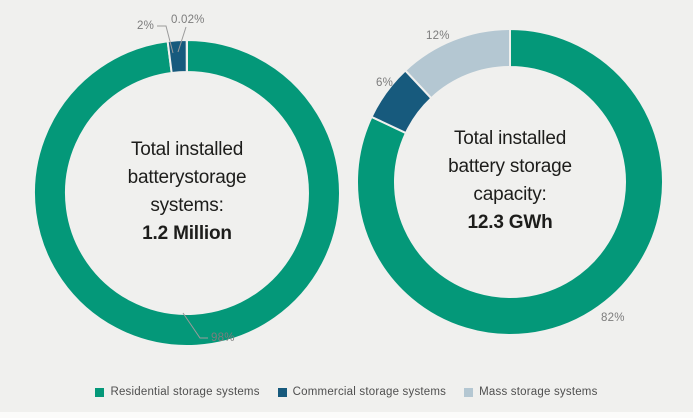 The width and height of the screenshot is (693, 418). Describe the element at coordinates (182, 39) in the screenshot. I see `leader-line-0-02pct` at that location.